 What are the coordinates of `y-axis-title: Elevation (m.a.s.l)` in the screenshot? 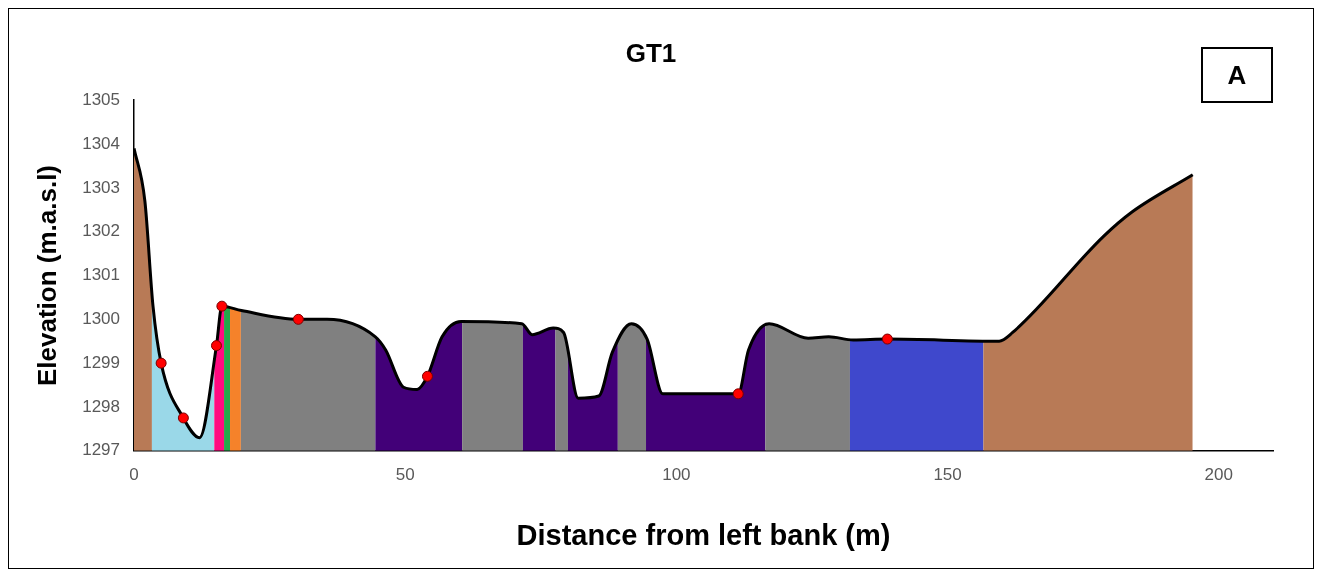 It's located at (46, 275).